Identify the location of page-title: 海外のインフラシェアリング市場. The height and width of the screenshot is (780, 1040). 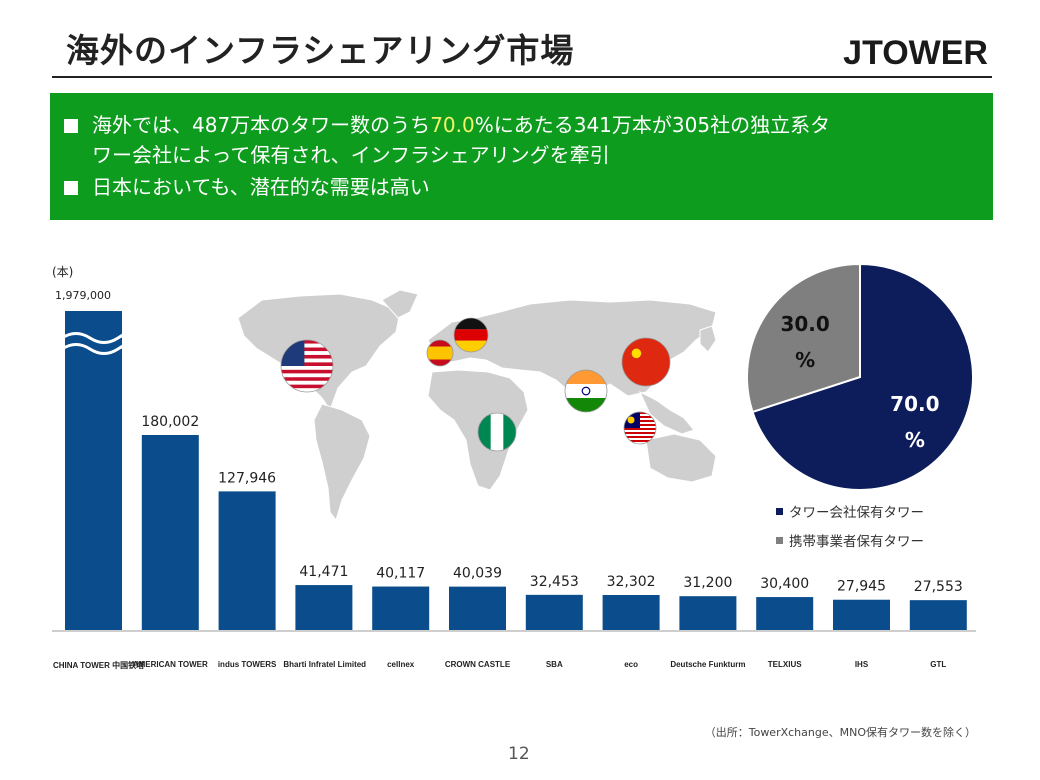
(320, 50).